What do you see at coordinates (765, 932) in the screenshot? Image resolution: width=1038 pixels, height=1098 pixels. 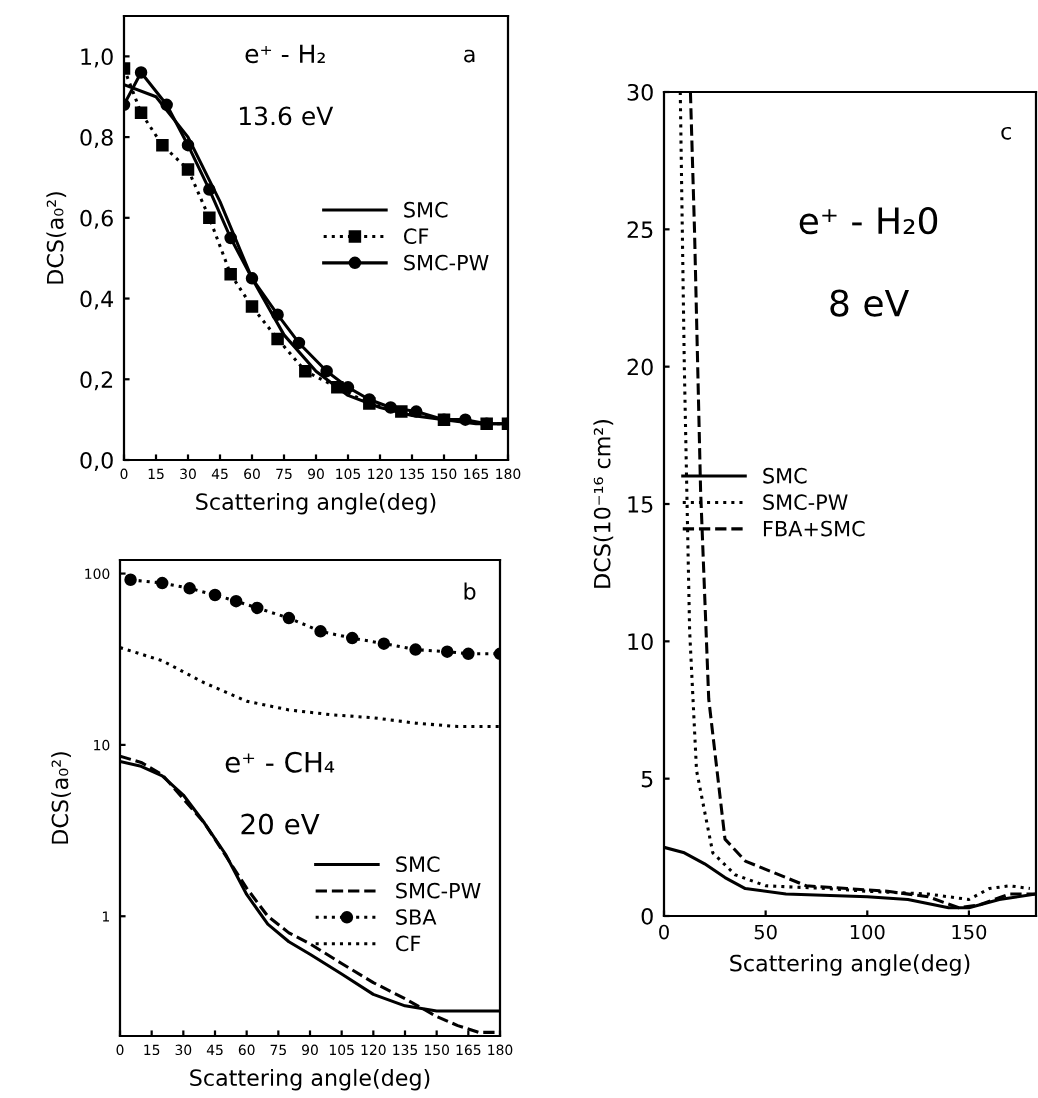 I see `x-tick-label: 50` at bounding box center [765, 932].